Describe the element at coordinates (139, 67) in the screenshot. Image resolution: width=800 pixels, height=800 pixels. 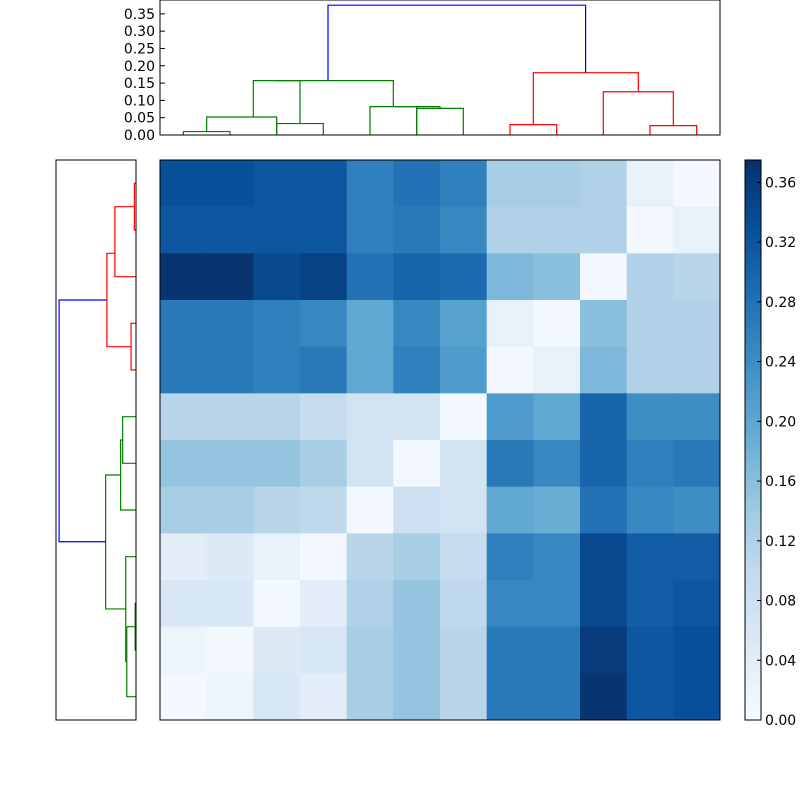
I see `y-tick-label: 0.20` at that location.